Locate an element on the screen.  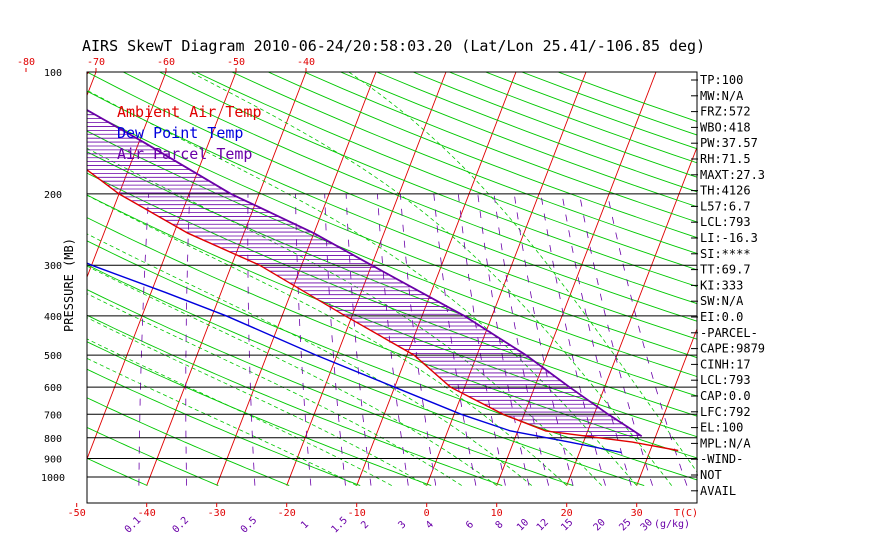
y-axis-label: PRESSURE (MB) is located at coordinates (69, 285).